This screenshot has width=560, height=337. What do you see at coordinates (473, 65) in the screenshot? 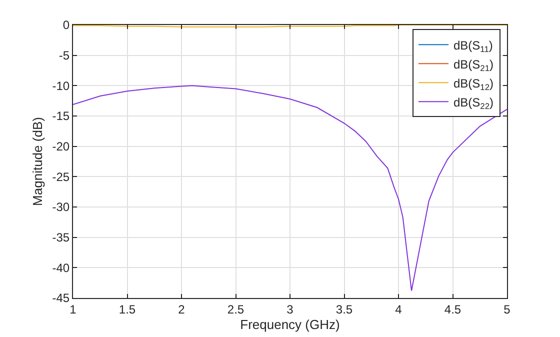
I see `legend-label: dB(S$_{21}$)` at bounding box center [473, 65].